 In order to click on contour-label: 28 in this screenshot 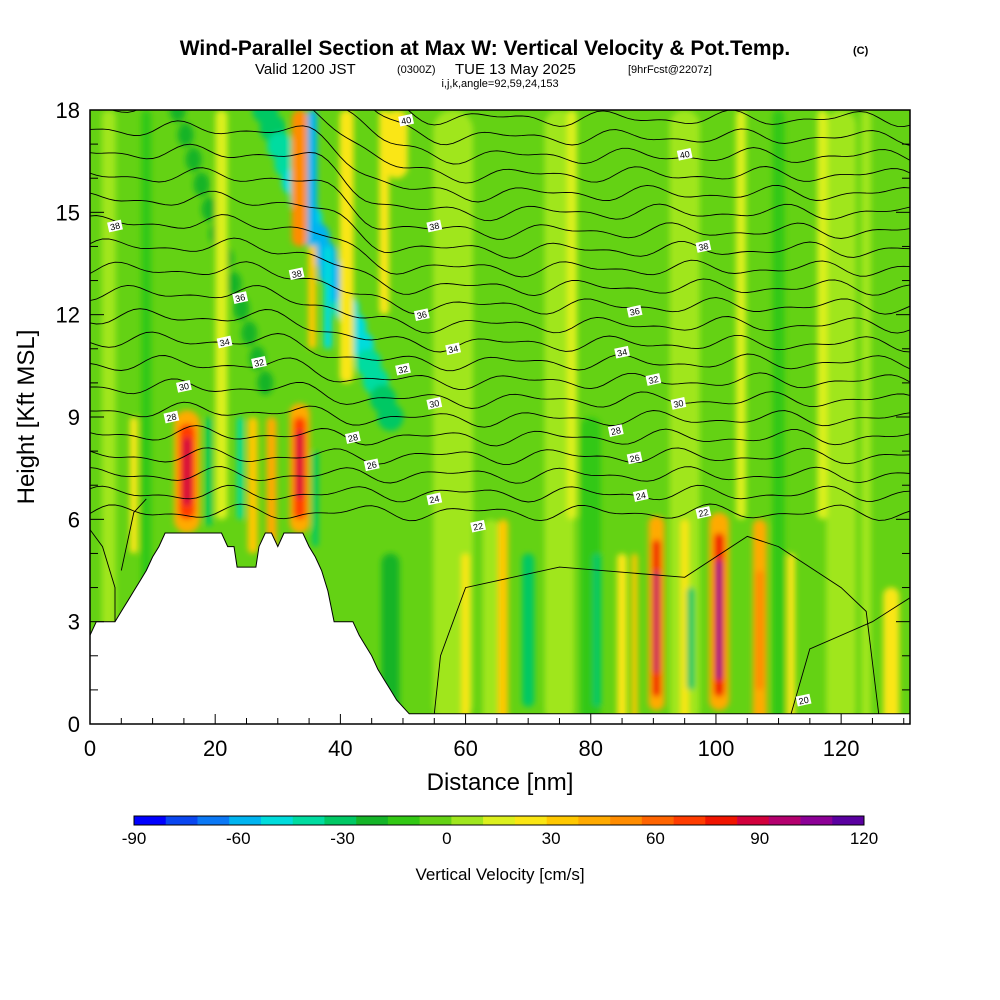, I will do `click(615, 430)`.